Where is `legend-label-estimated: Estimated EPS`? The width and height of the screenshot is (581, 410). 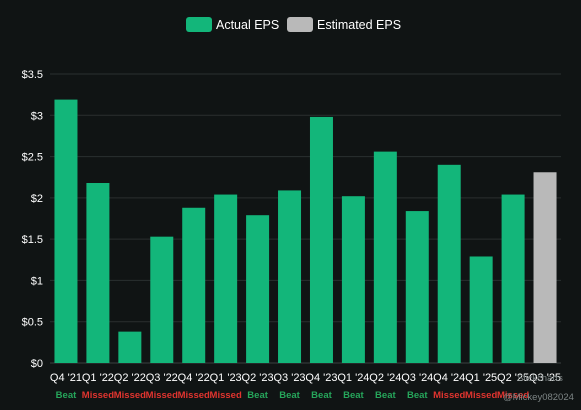
legend-label-estimated: Estimated EPS is located at coordinates (359, 25).